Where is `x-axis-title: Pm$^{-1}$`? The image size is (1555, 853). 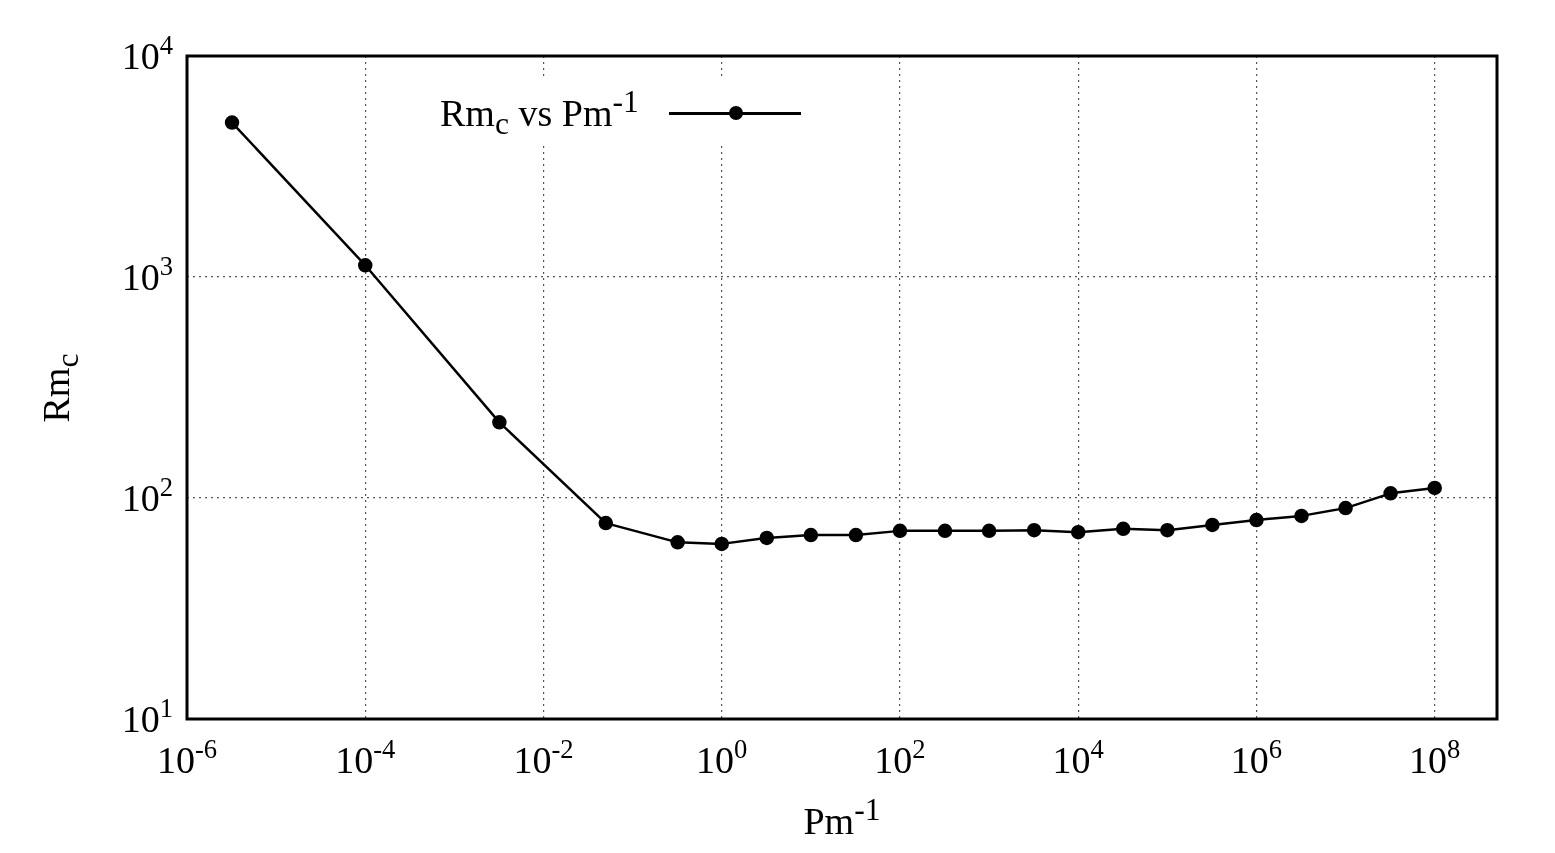
x-axis-title: Pm$^{-1}$ is located at coordinates (842, 817).